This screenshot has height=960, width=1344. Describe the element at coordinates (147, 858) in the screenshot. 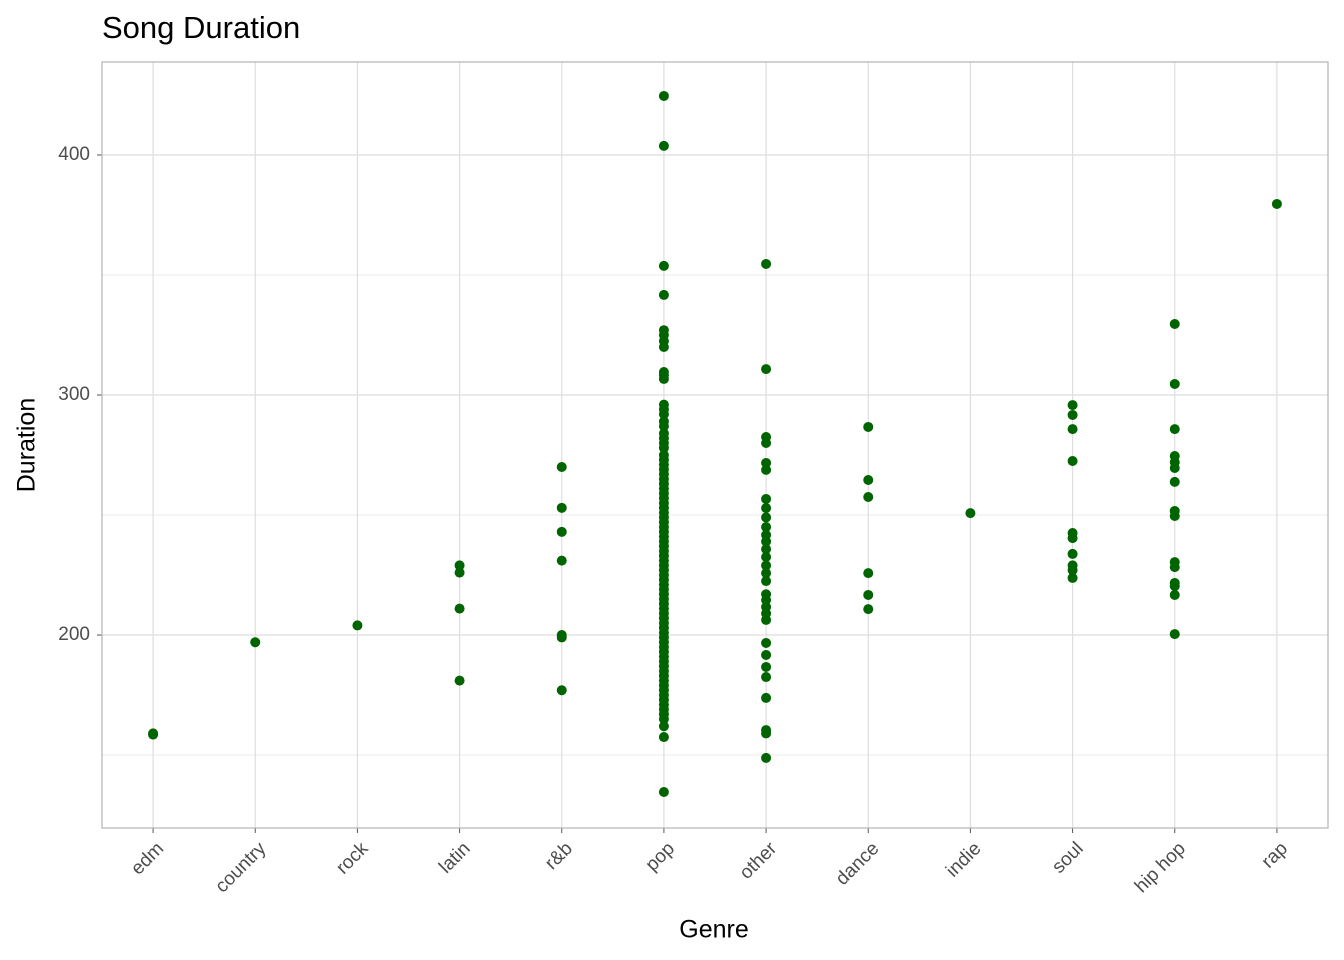

I see `x-tick-label: edm` at that location.